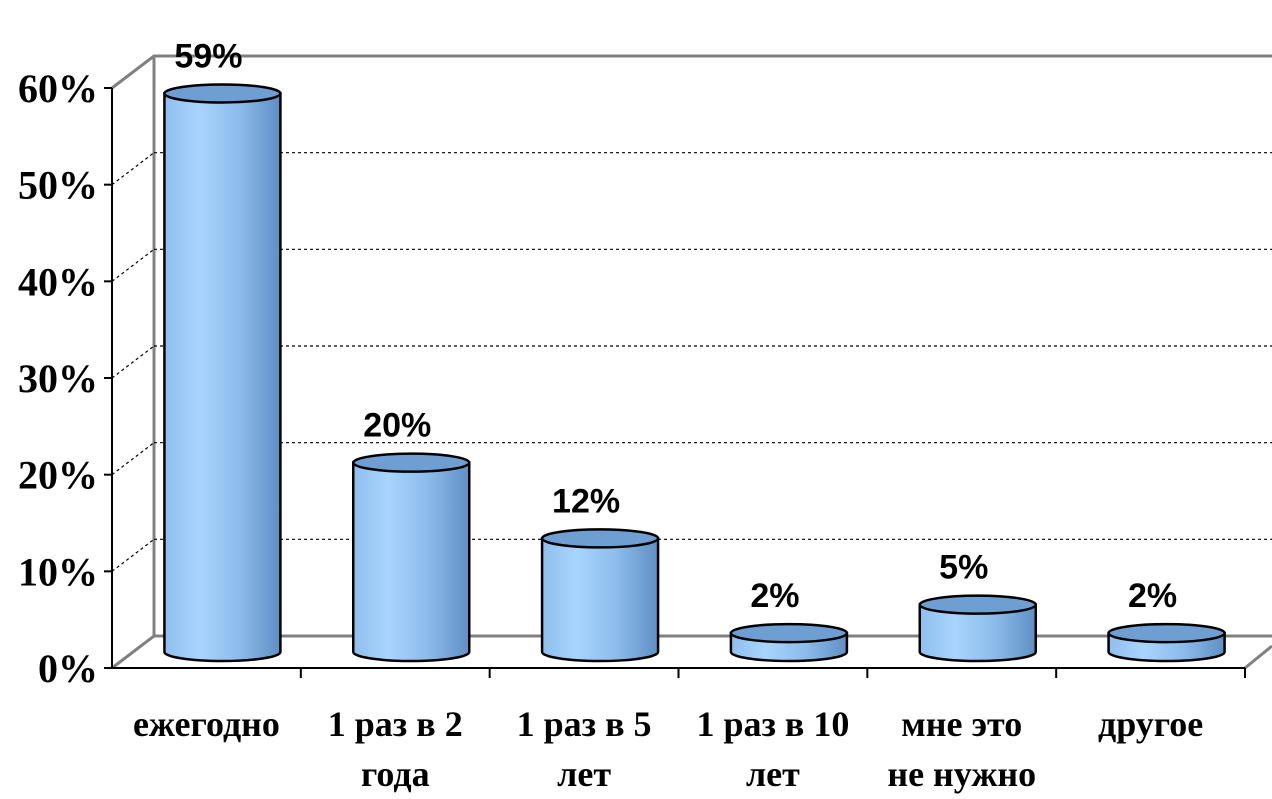 This screenshot has height=799, width=1272. I want to click on y-axis-ticks: 0% 10% 20% 30% 40% 50% 60%, so click(65, 378).